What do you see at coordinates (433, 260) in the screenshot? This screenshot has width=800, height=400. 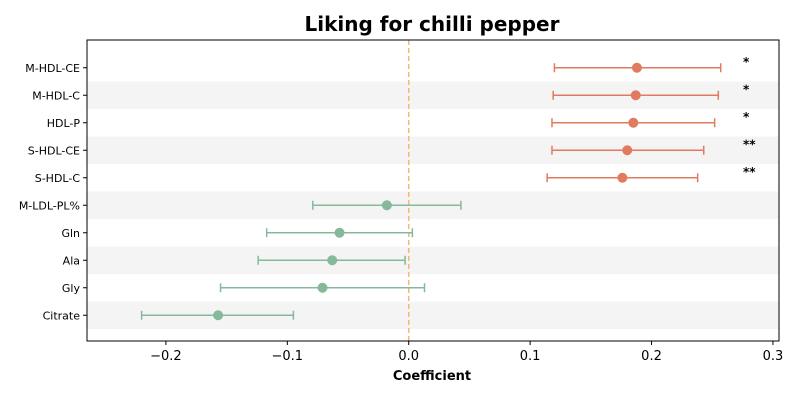 I see `row-band` at bounding box center [433, 260].